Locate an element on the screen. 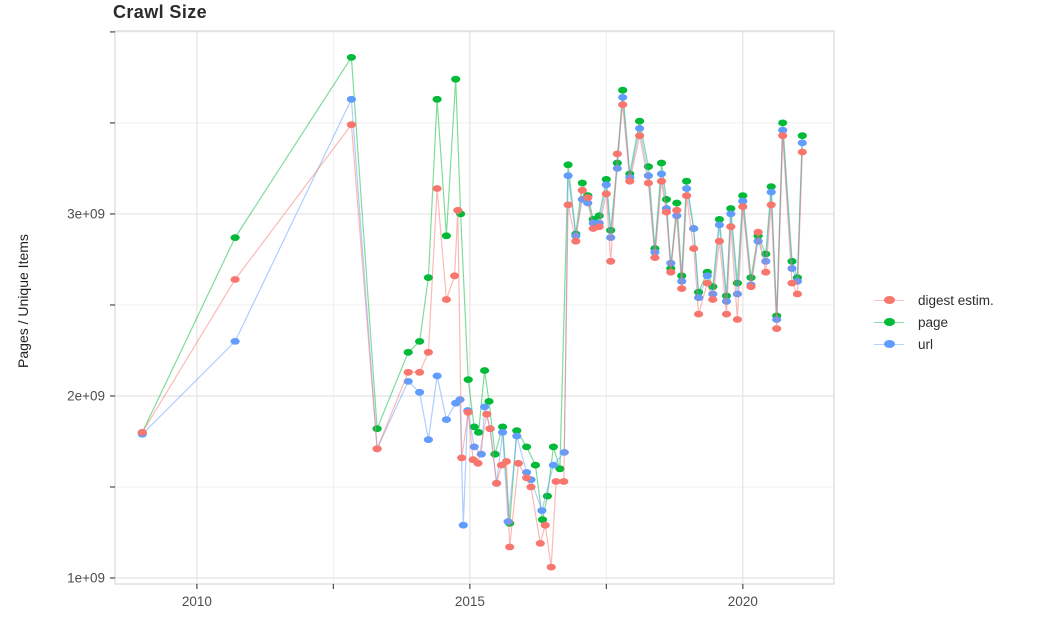 The image size is (1059, 639). legend-item-url: url is located at coordinates (934, 344).